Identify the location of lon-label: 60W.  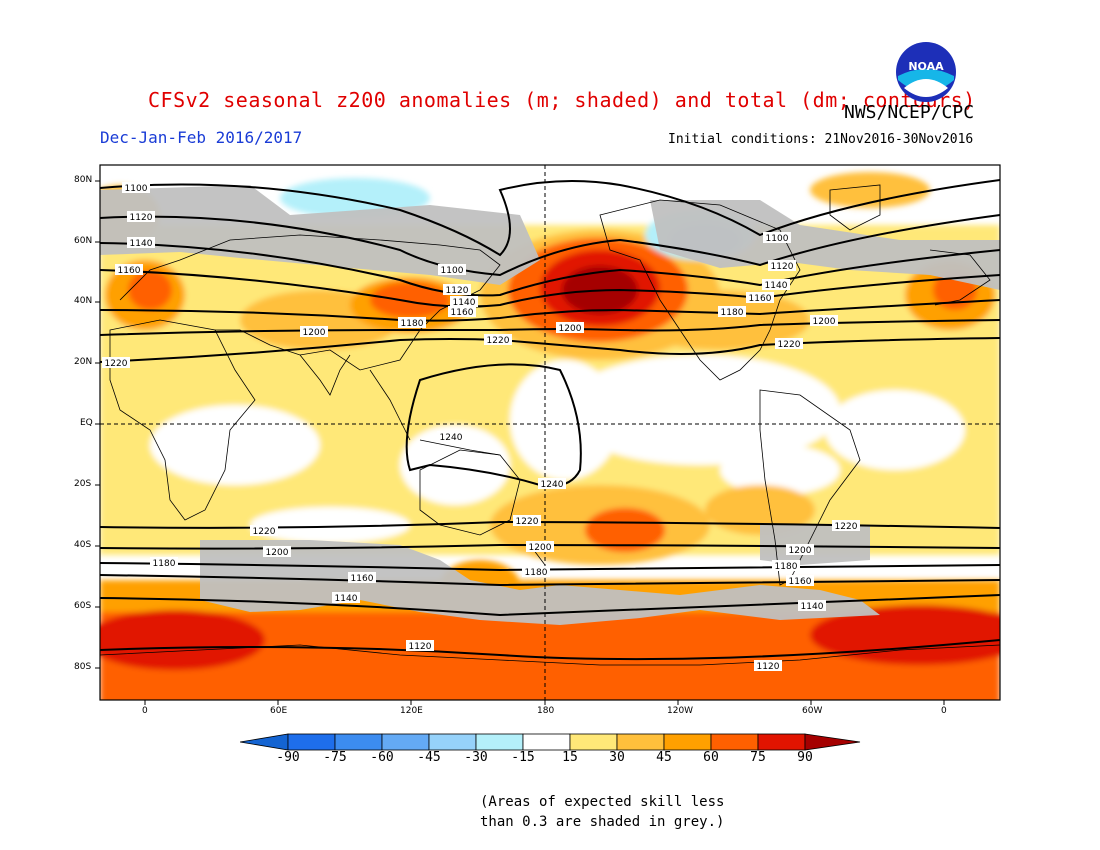
(812, 711).